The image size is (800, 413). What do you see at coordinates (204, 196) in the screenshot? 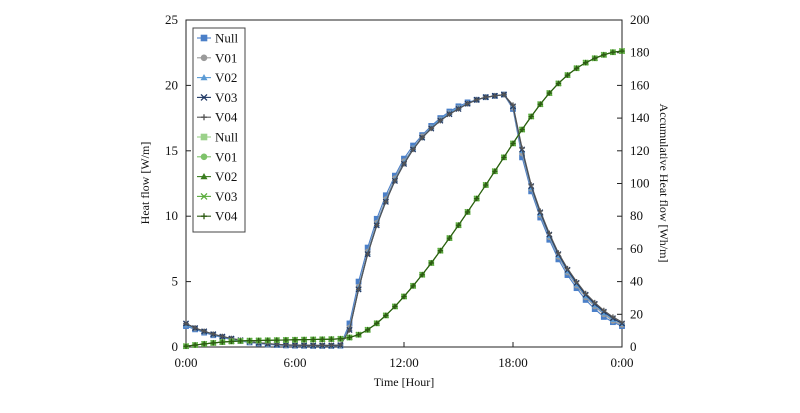
I see `data-point-x` at bounding box center [204, 196].